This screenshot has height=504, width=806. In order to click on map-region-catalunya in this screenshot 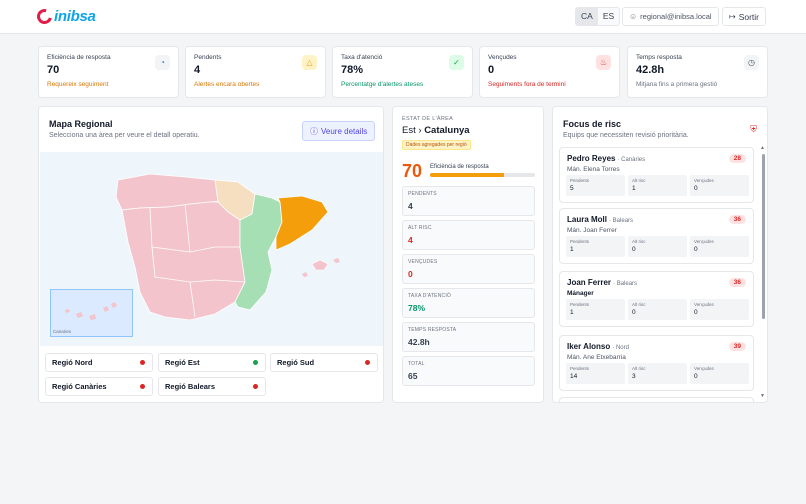, I will do `click(302, 223)`.